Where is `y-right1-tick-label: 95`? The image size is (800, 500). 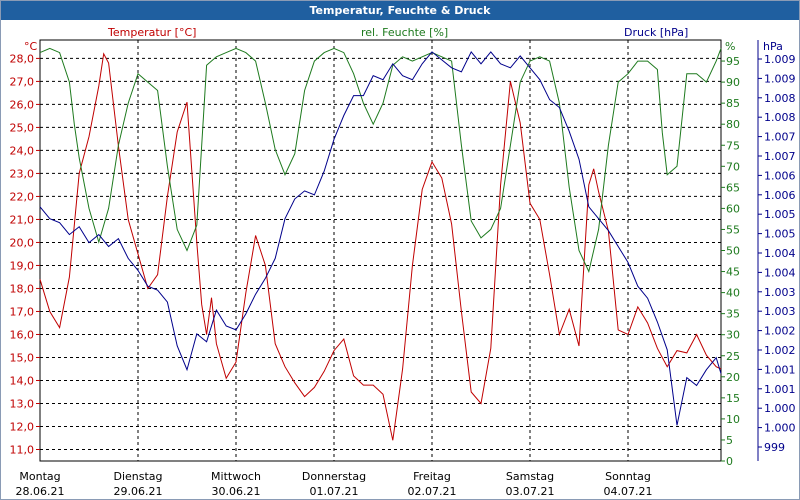
y-right1-tick-label: 95 is located at coordinates (733, 61).